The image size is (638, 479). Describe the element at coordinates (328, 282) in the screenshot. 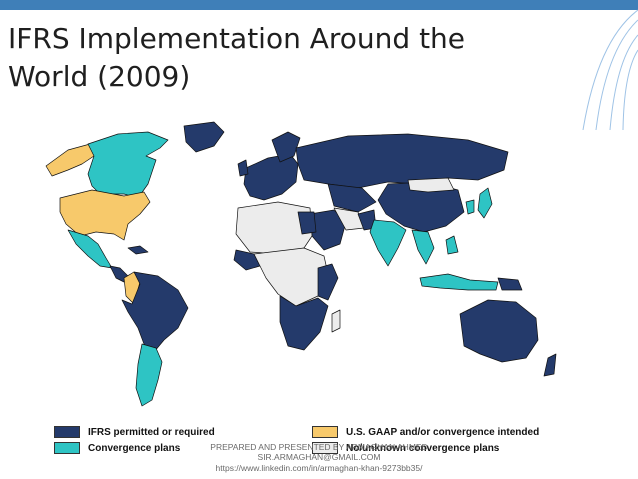

I see `region-east-africa` at that location.